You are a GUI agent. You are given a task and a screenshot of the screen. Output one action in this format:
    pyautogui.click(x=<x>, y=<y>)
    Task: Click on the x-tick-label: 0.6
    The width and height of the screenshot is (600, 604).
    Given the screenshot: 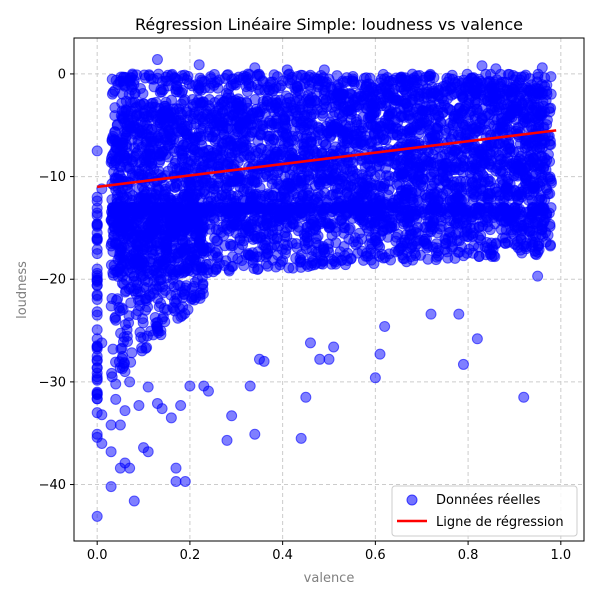 What is the action you would take?
    pyautogui.click(x=375, y=555)
    